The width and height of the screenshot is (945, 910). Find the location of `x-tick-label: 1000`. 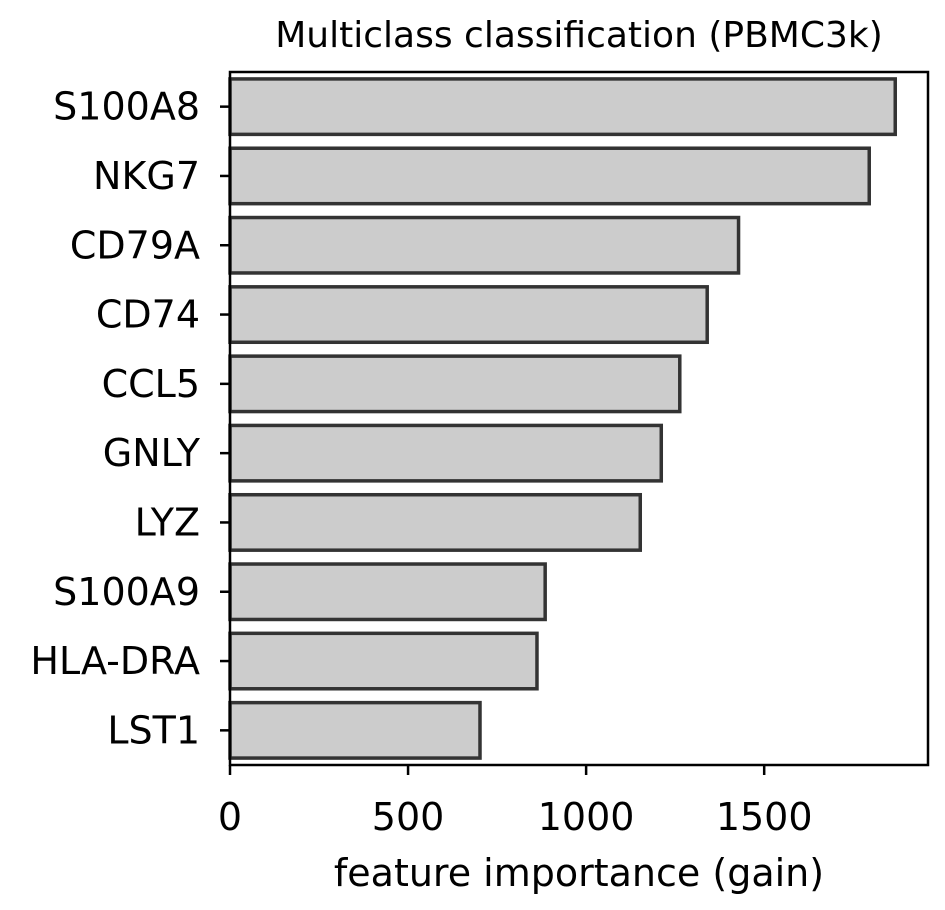

x-tick-label: 1000 is located at coordinates (586, 817).